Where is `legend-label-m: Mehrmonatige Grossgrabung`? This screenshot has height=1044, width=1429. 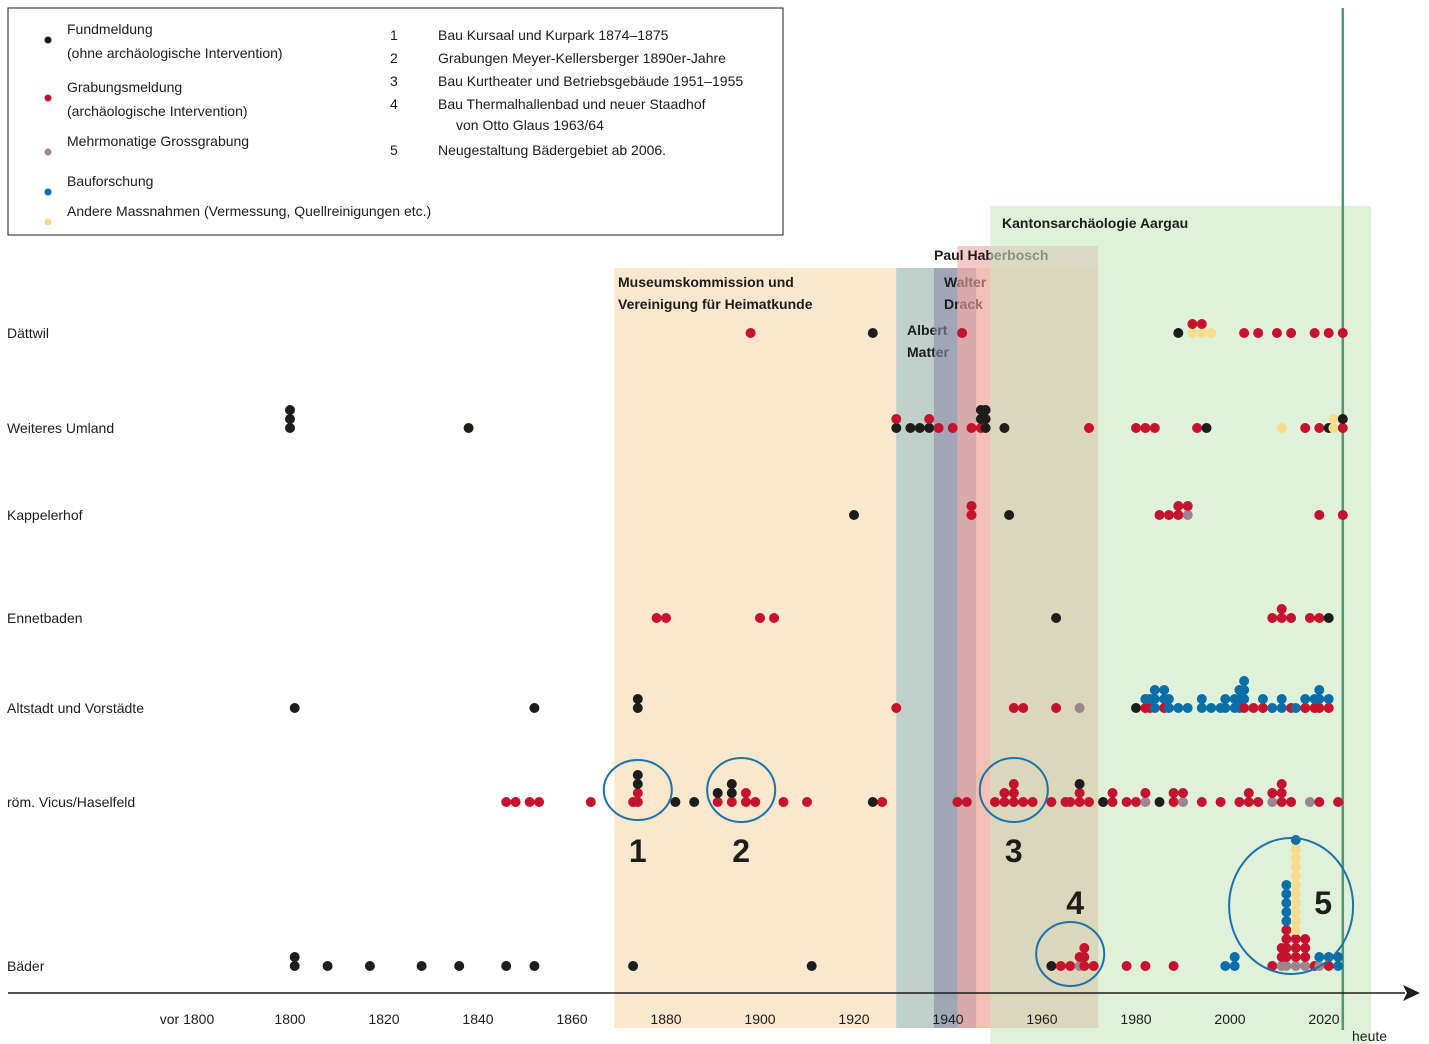
legend-label-m: Mehrmonatige Grossgrabung is located at coordinates (158, 141).